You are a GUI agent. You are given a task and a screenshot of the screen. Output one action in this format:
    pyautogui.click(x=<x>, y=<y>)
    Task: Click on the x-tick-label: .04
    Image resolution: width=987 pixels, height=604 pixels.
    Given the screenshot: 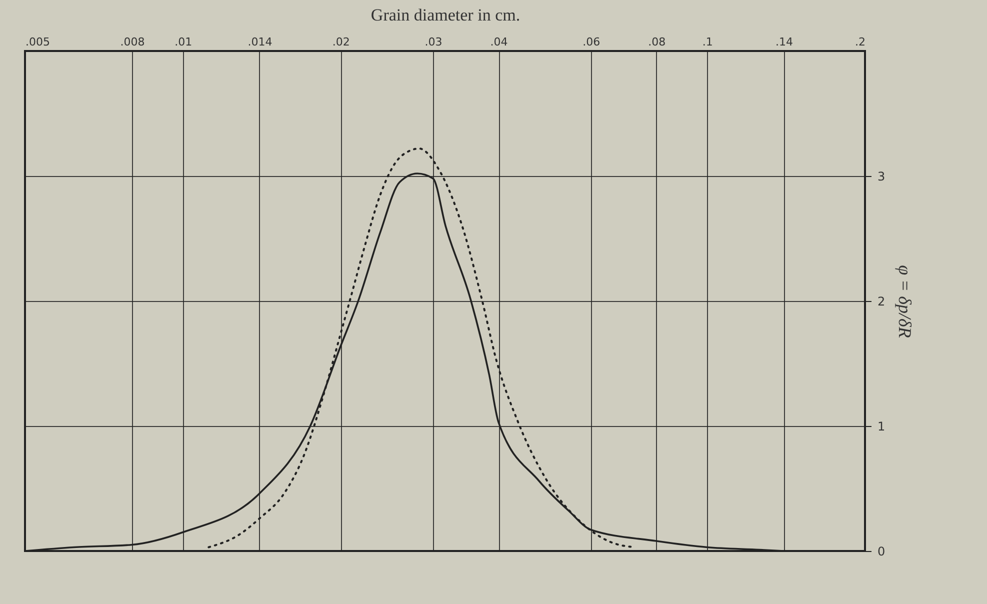 What is the action you would take?
    pyautogui.click(x=499, y=42)
    